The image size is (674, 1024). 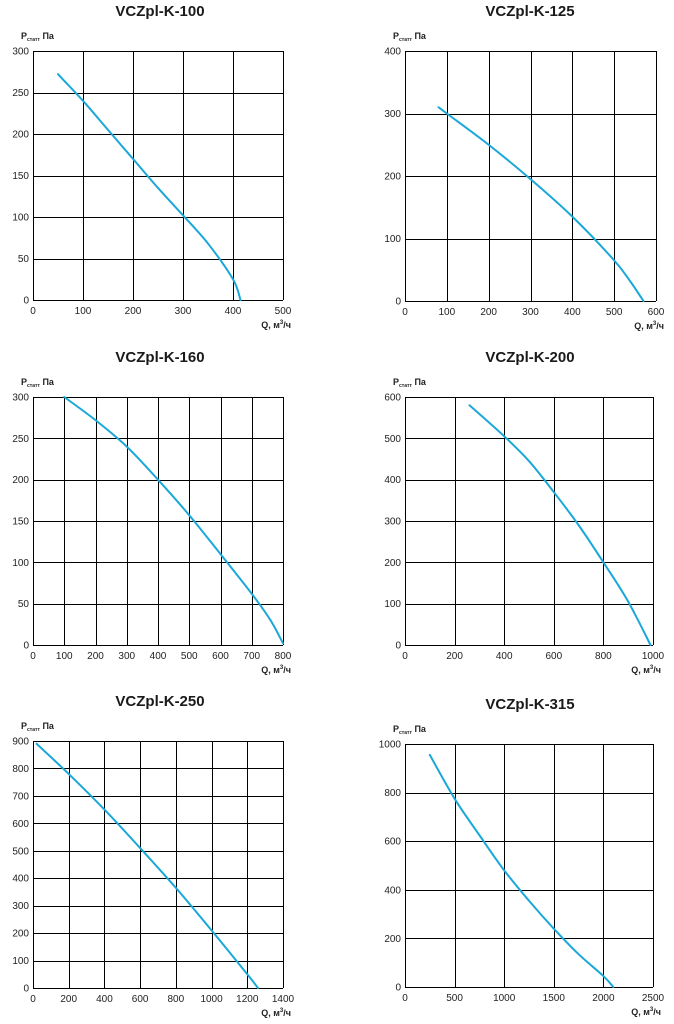 What do you see at coordinates (390, 745) in the screenshot?
I see `y-tick-label: 1000` at bounding box center [390, 745].